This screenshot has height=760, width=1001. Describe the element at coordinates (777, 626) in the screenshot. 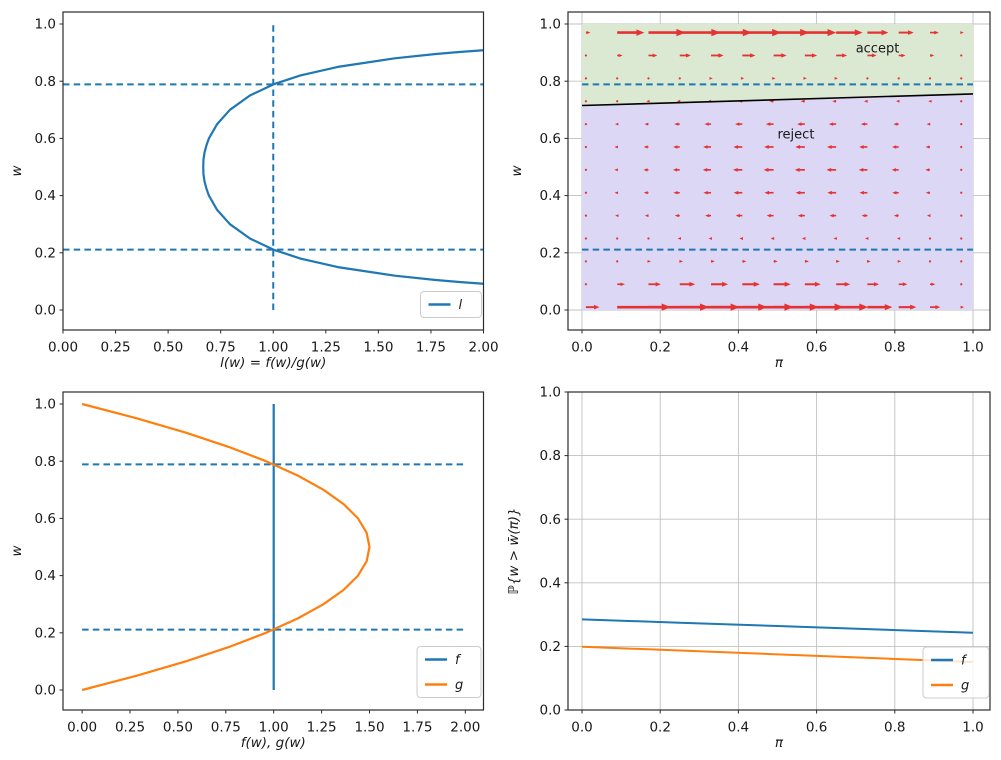

I see `f-tail-probability` at that location.